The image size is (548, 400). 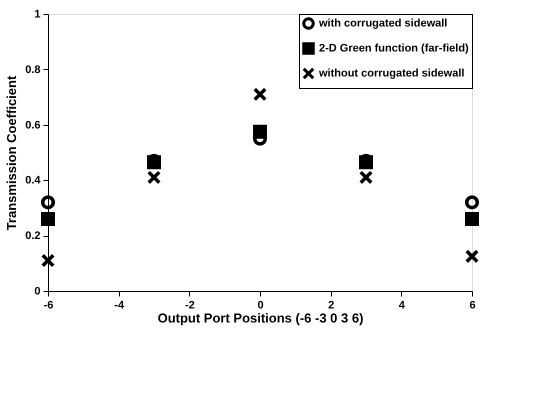 I want to click on x-tick-label: -6, so click(x=49, y=306).